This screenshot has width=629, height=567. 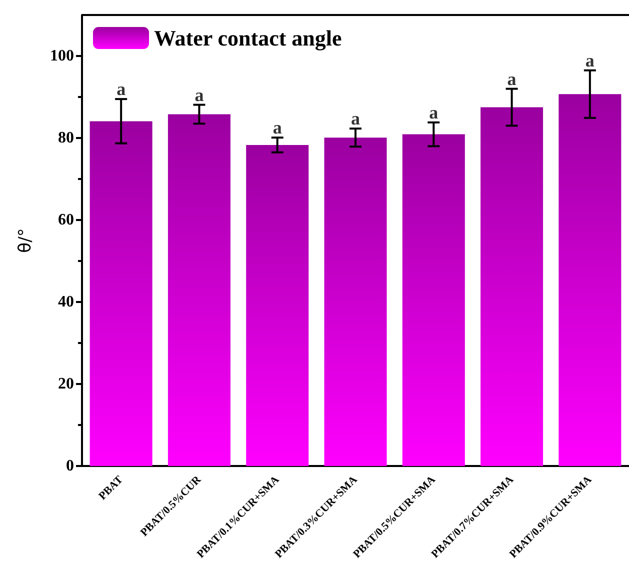 I want to click on y-tick-label: 40, so click(x=66, y=302).